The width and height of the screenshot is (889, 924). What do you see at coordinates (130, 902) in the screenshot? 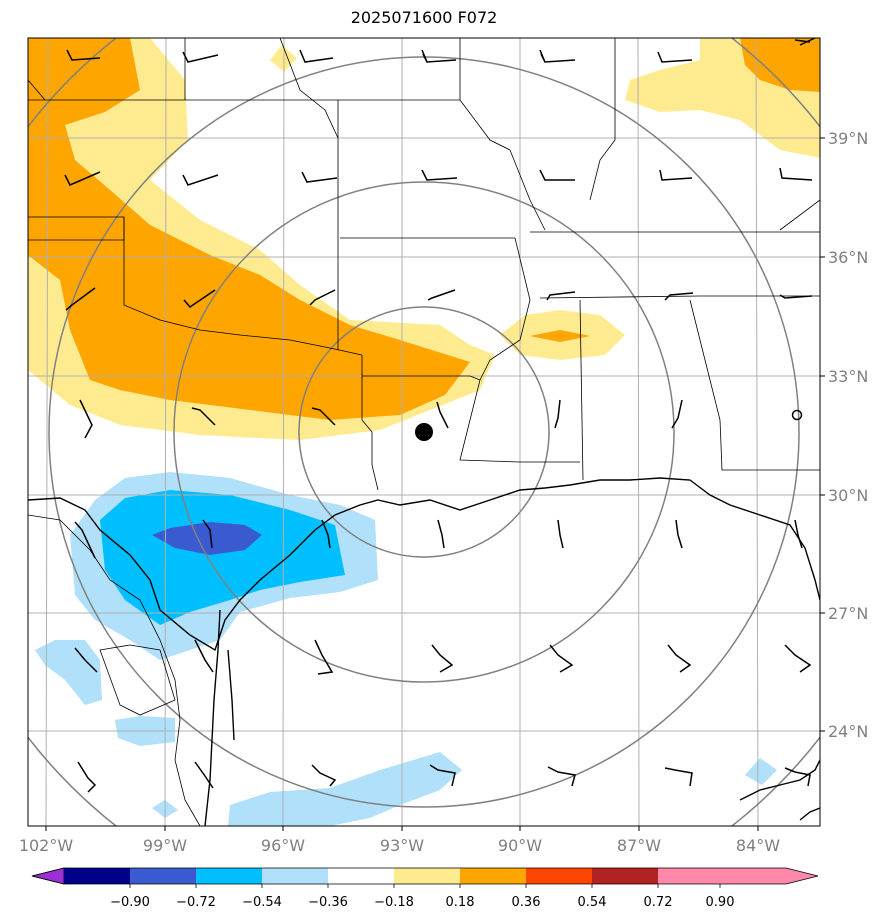
I see `colorbar-label: −0.90` at bounding box center [130, 902].